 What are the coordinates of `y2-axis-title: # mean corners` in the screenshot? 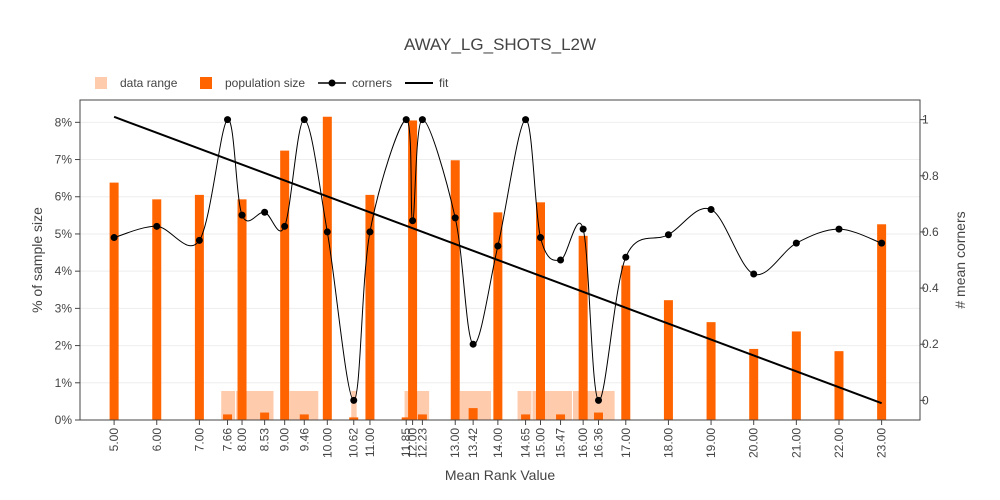 It's located at (960, 259).